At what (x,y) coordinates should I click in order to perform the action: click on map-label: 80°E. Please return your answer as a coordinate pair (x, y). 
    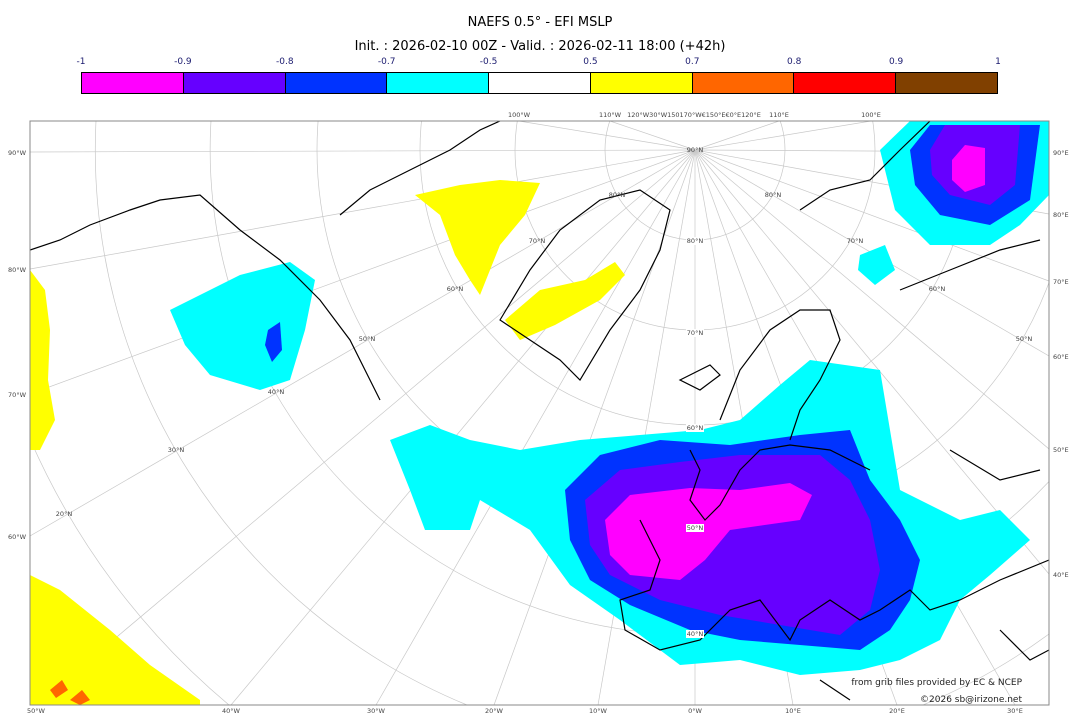
    Looking at the image, I should click on (1061, 215).